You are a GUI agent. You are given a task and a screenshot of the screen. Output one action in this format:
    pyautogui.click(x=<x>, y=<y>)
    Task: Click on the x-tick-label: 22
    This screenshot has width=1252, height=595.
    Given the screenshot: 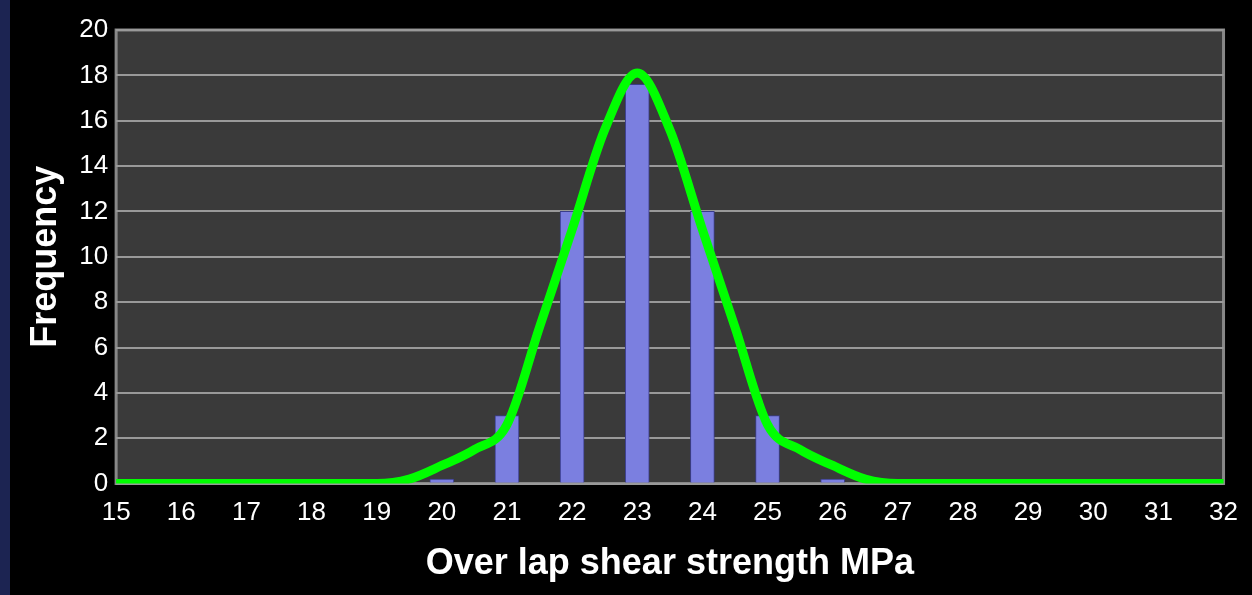 What is the action you would take?
    pyautogui.click(x=572, y=511)
    